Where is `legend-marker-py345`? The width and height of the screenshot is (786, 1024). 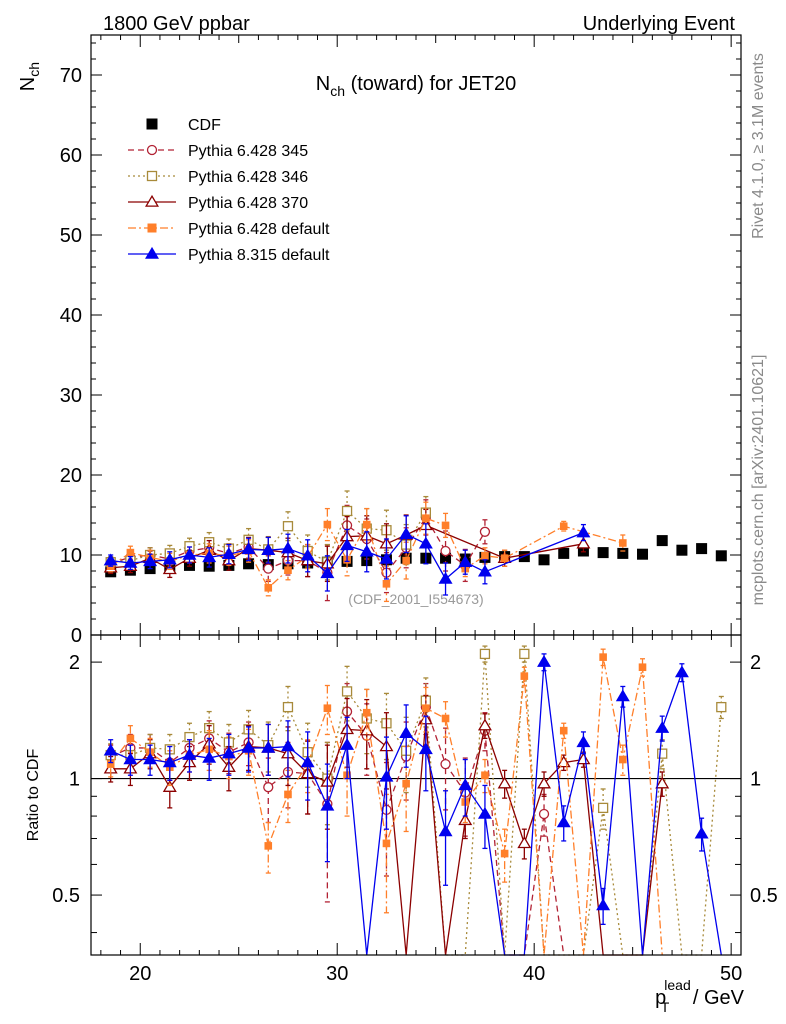 legend-marker-py345 is located at coordinates (152, 150).